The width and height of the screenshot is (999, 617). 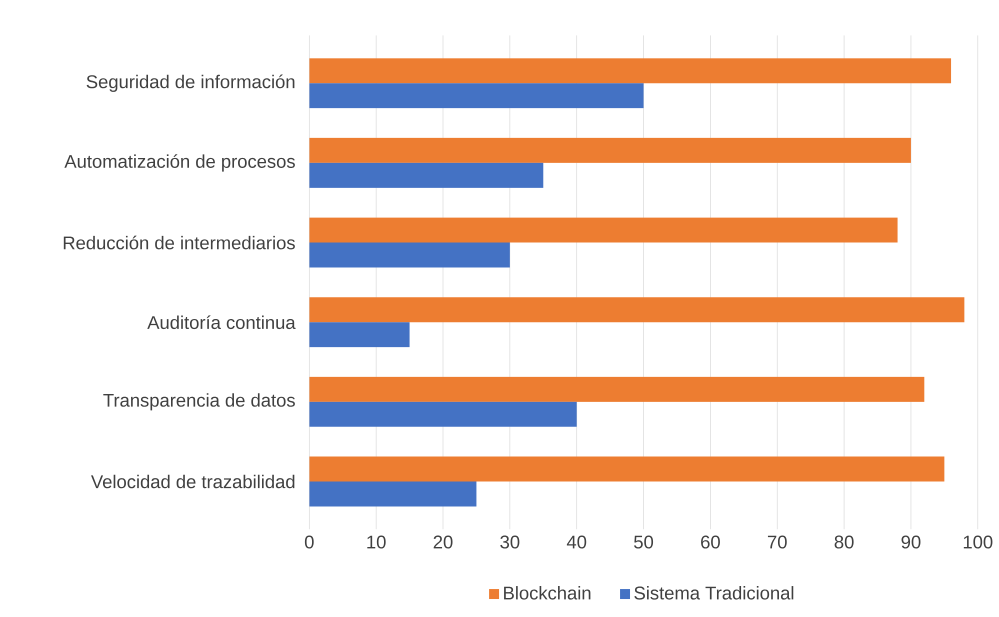 I want to click on x-tick-label: 50, so click(x=644, y=542).